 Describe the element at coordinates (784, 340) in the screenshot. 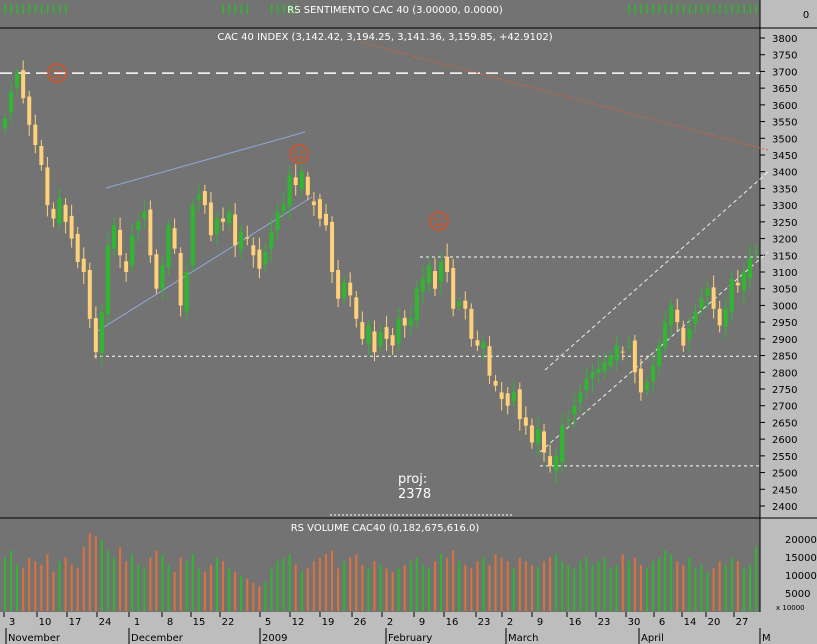

I see `y-tick-label: 2900` at that location.